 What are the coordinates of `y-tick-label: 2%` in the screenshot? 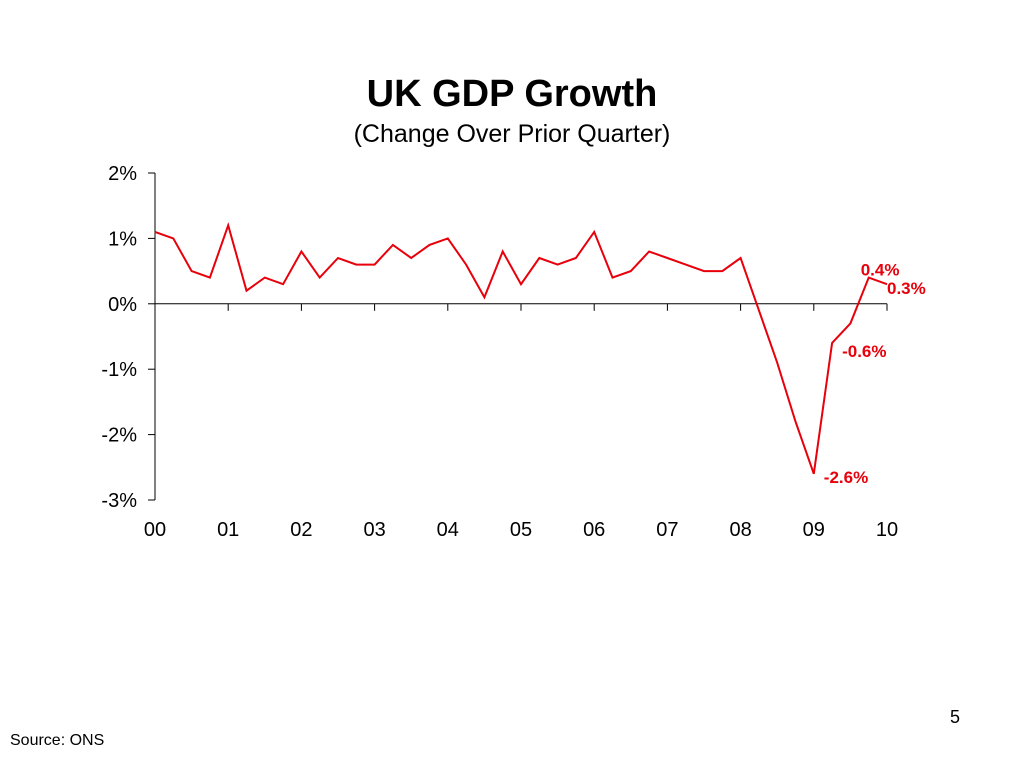 It's located at (122, 174).